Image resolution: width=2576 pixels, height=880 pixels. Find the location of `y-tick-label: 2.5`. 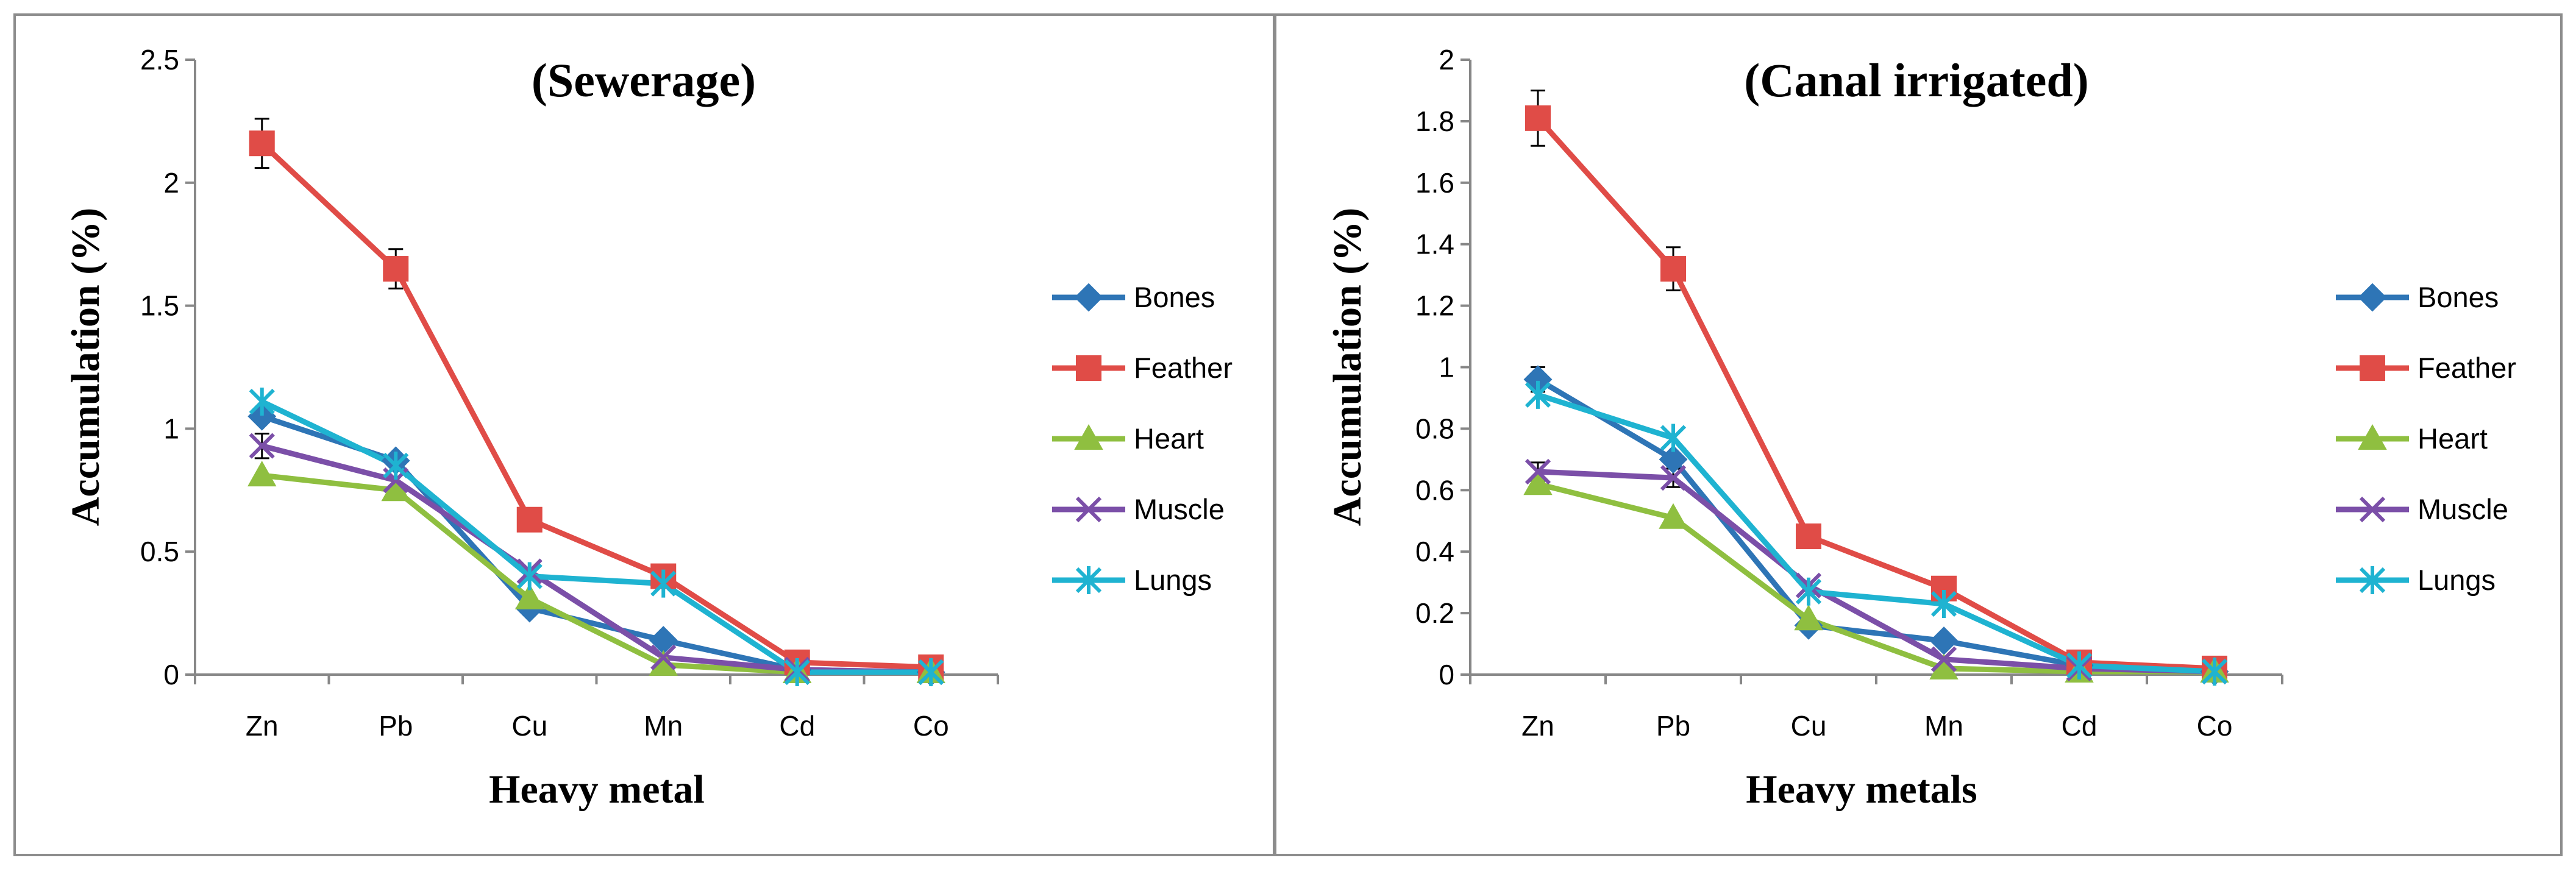

y-tick-label: 2.5 is located at coordinates (159, 60).